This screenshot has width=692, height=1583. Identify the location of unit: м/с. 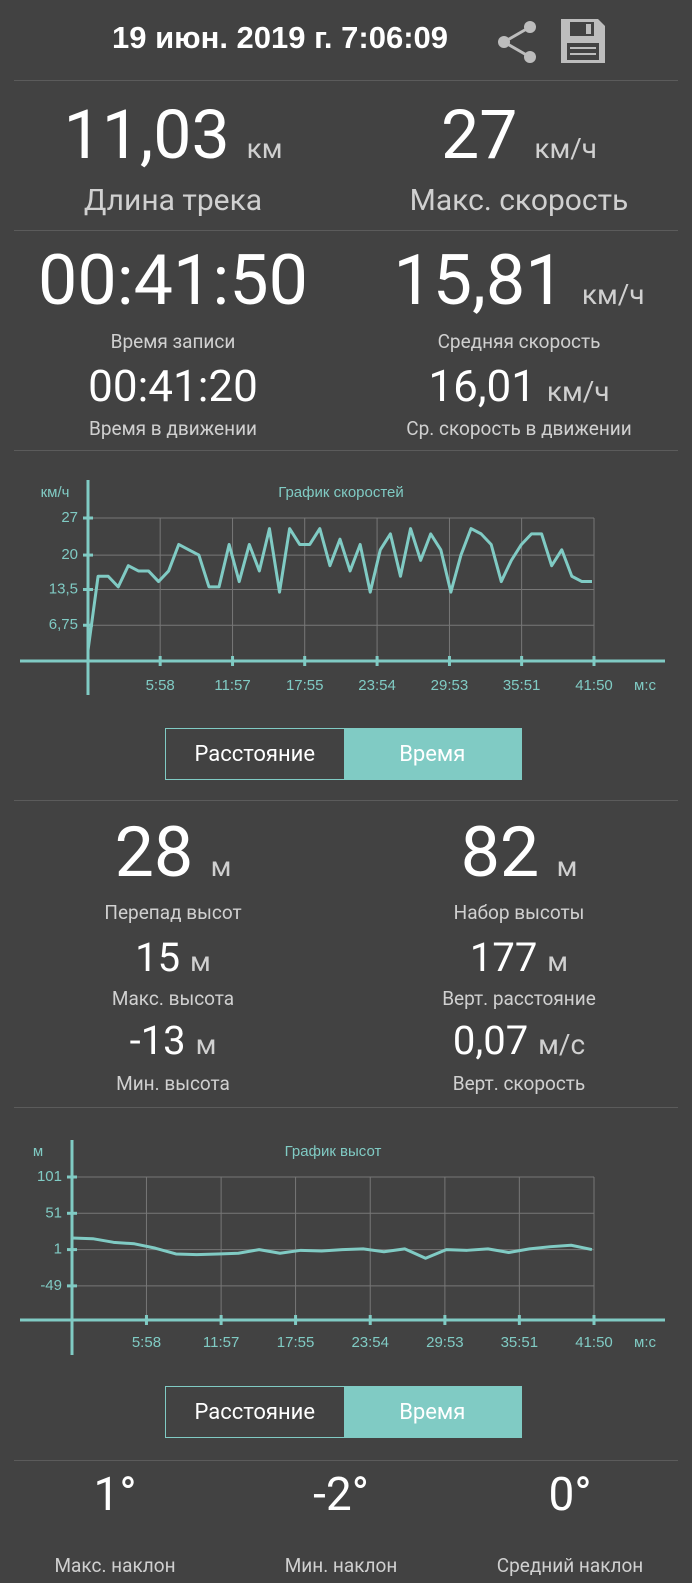
(562, 1044).